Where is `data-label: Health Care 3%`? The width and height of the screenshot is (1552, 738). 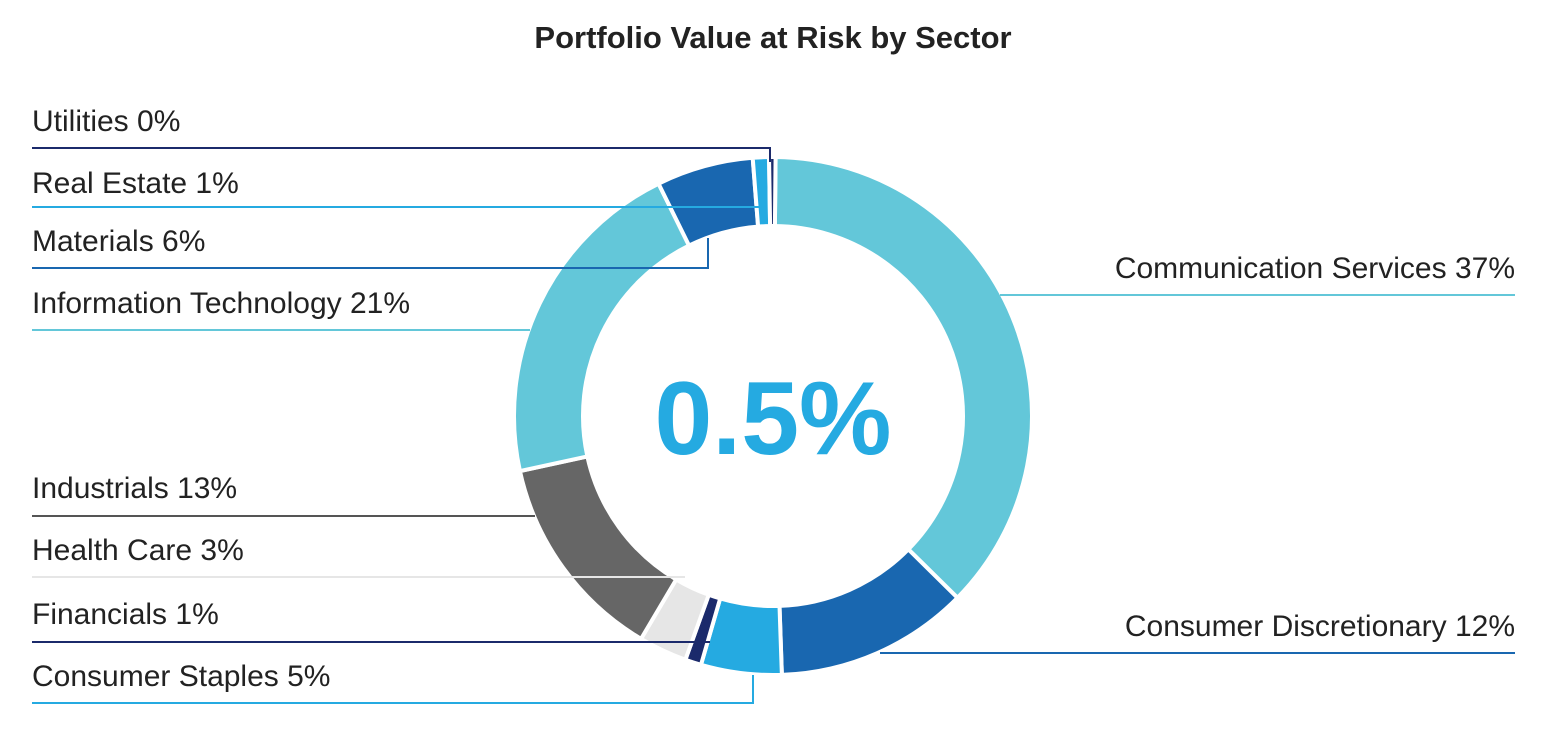 data-label: Health Care 3% is located at coordinates (138, 550).